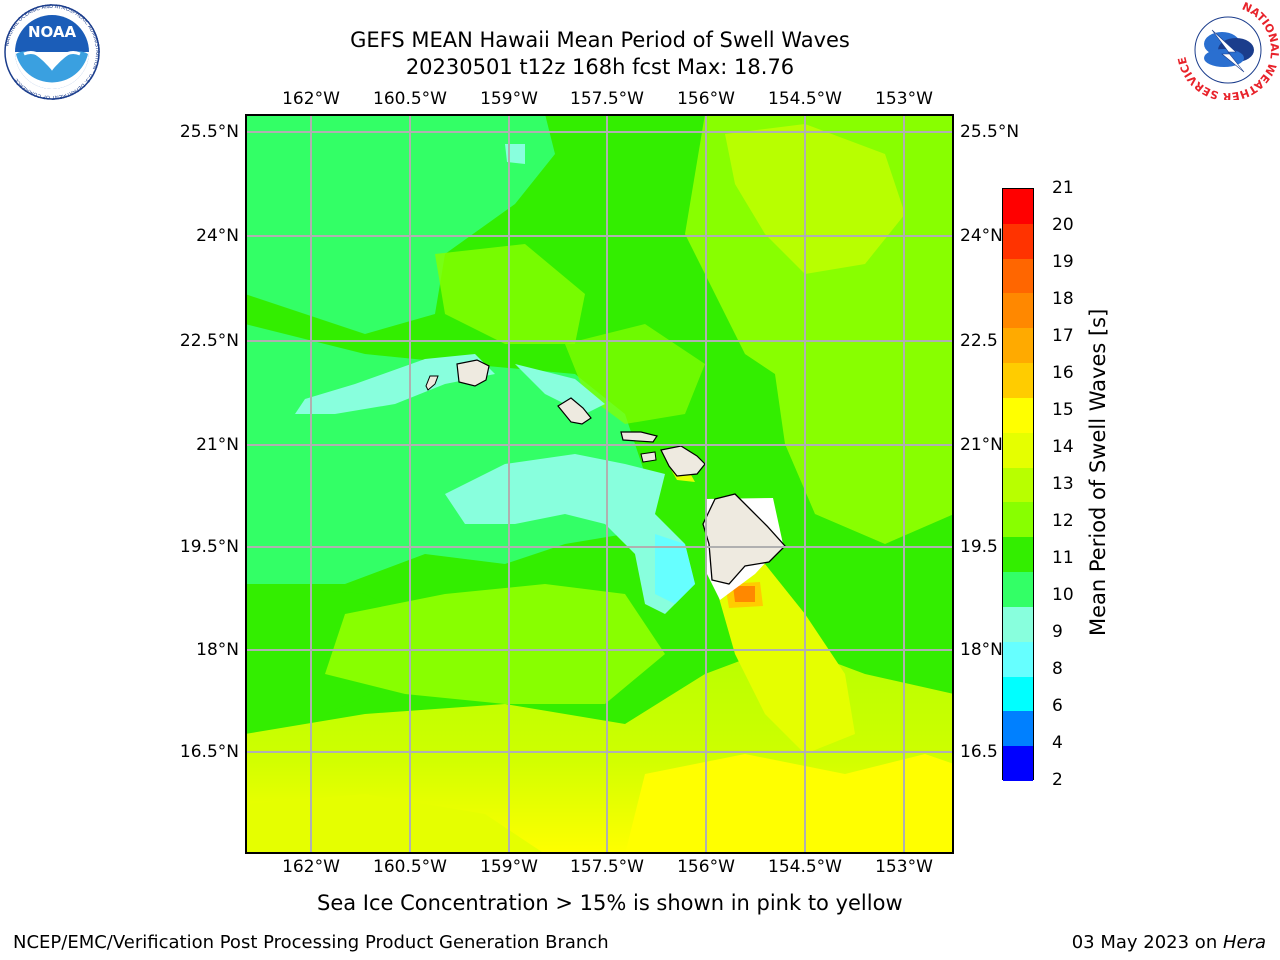 This screenshot has width=1280, height=960. I want to click on colorbar-tick-label: 20, so click(1063, 225).